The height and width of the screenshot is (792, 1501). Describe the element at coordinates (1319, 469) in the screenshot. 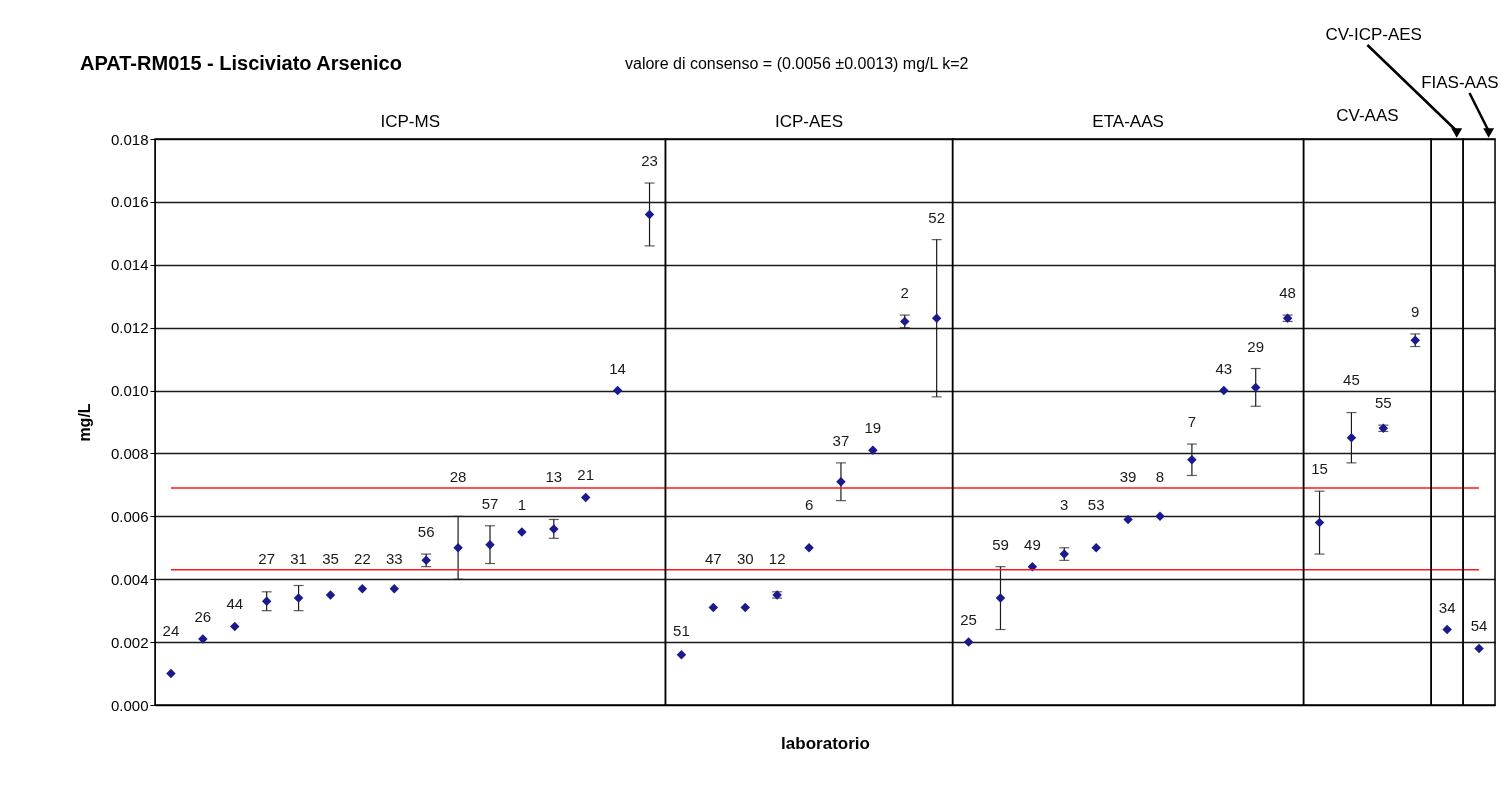

I see `x-tick-label: 15` at that location.